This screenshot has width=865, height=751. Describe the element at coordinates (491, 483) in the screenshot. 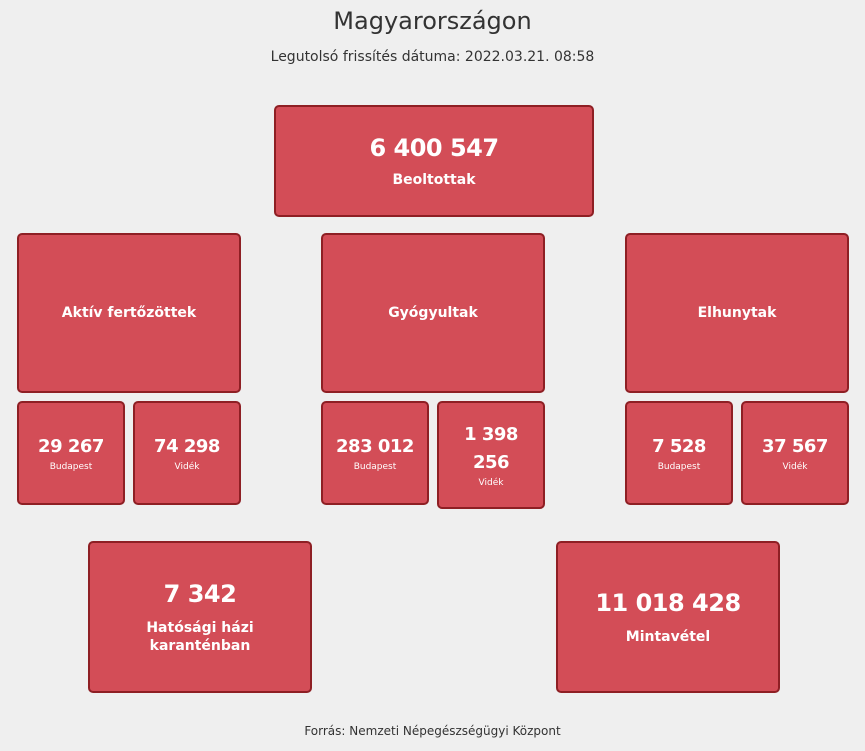

I see `recovered-videk-label: Vidék` at that location.